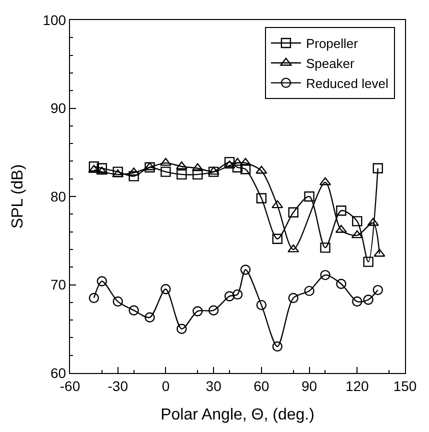 This screenshot has width=429, height=432. I want to click on x-tick-label: 30, so click(214, 386).